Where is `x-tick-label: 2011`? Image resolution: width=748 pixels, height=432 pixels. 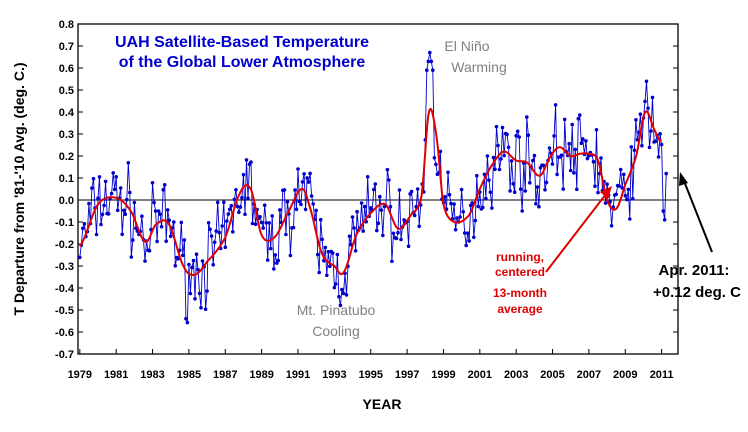 x-tick-label: 2011 is located at coordinates (662, 375).